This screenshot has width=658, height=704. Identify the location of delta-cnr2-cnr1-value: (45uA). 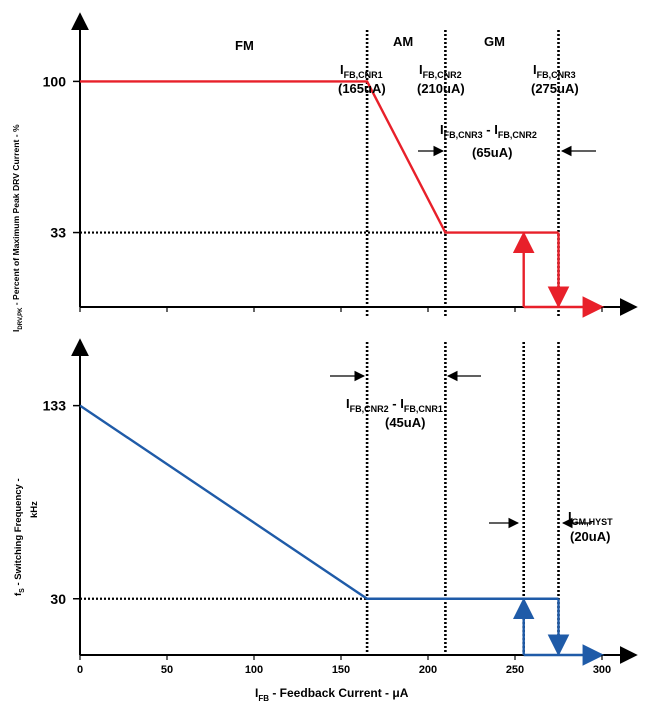
(405, 422).